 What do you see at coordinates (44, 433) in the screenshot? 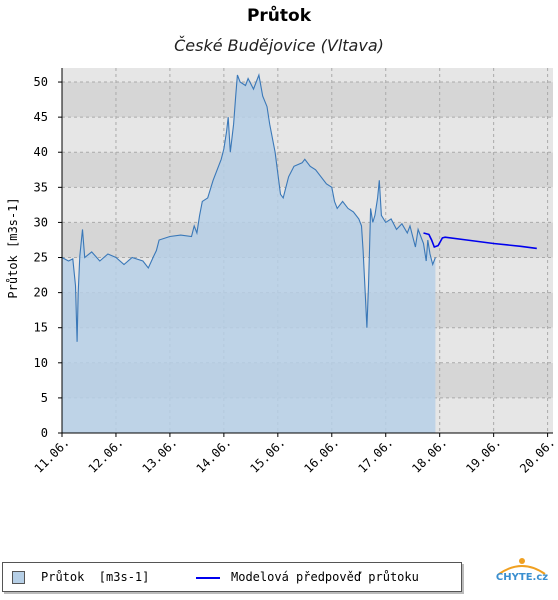
I see `y-tick-label: 0` at bounding box center [44, 433].